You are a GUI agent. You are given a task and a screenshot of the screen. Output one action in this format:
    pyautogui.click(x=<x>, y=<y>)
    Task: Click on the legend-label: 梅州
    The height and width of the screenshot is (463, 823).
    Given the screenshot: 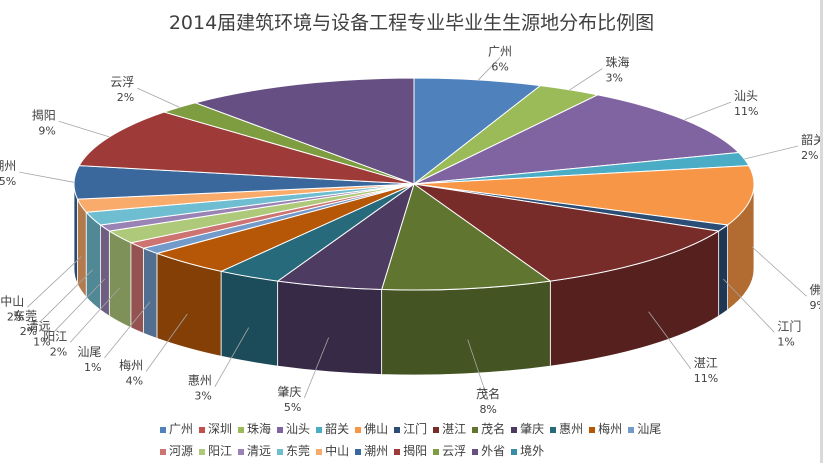 What is the action you would take?
    pyautogui.click(x=610, y=429)
    